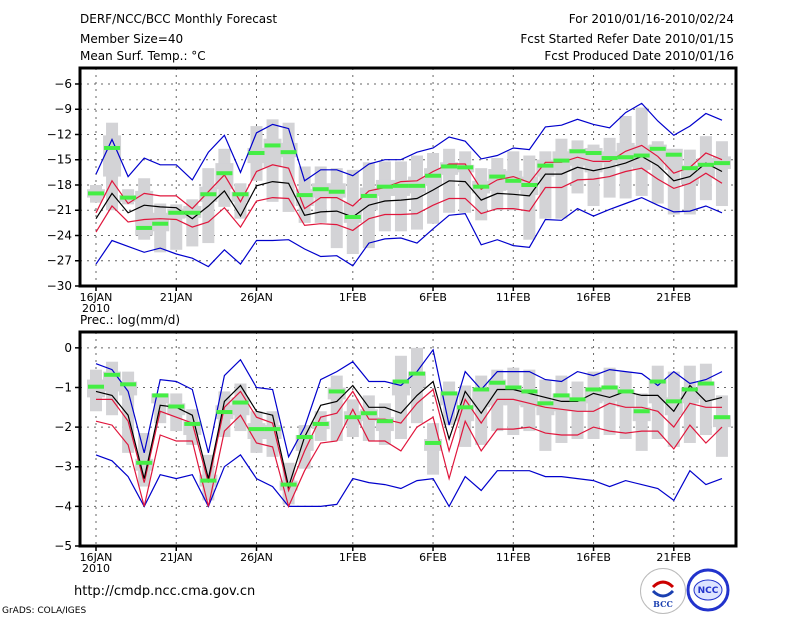 This screenshot has width=800, height=618. What do you see at coordinates (63, 387) in the screenshot?
I see `y-tick-label: −1` at bounding box center [63, 387].